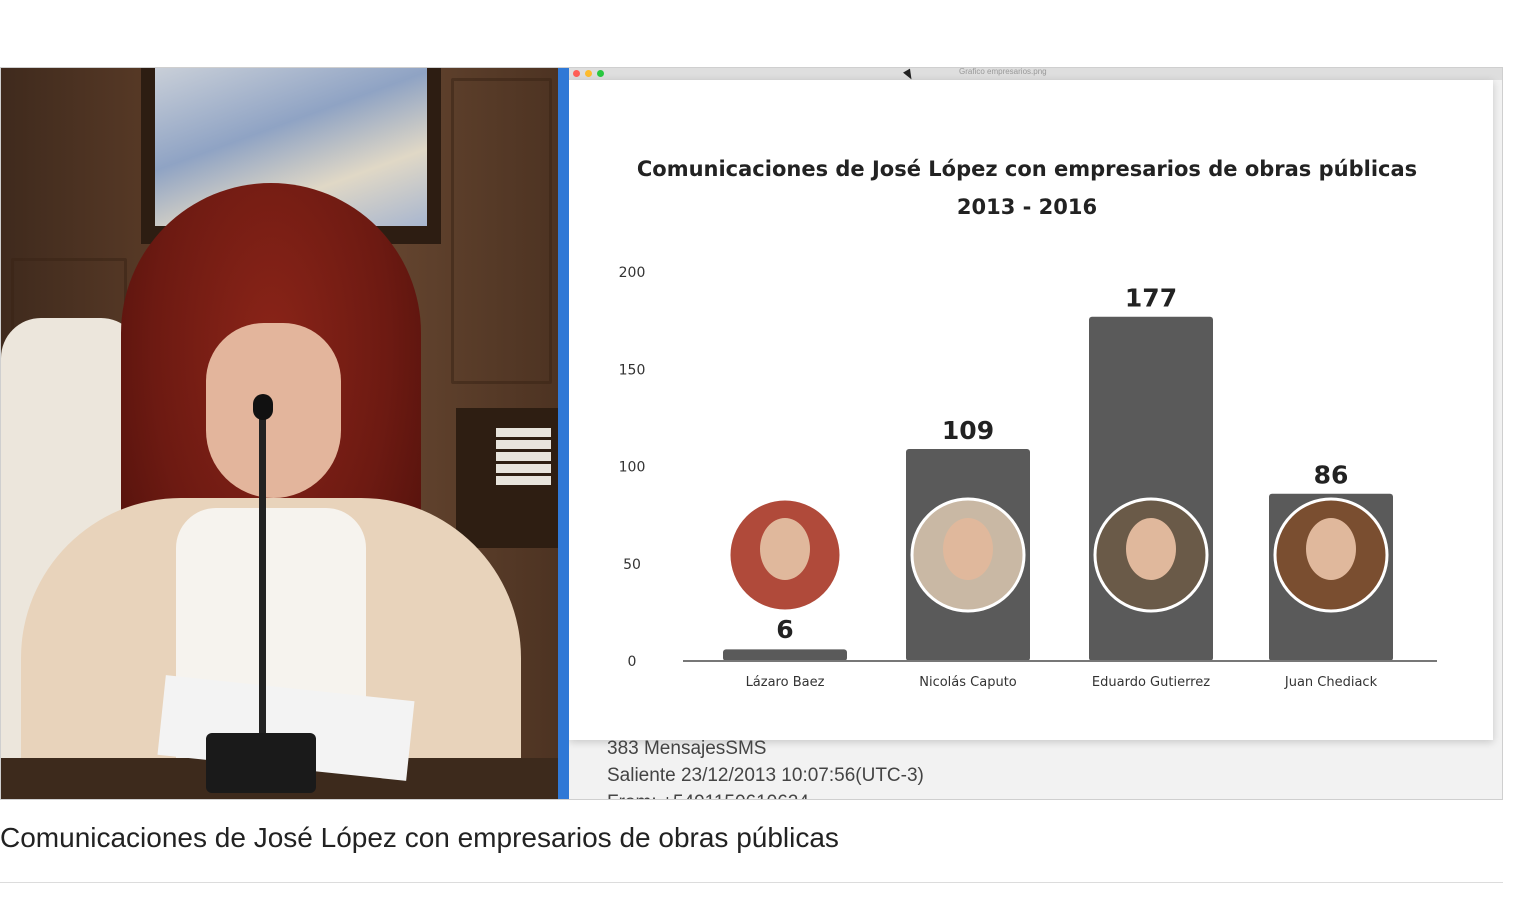 This screenshot has width=1524, height=900. I want to click on category-label: Juan Chediack, so click(1331, 682).